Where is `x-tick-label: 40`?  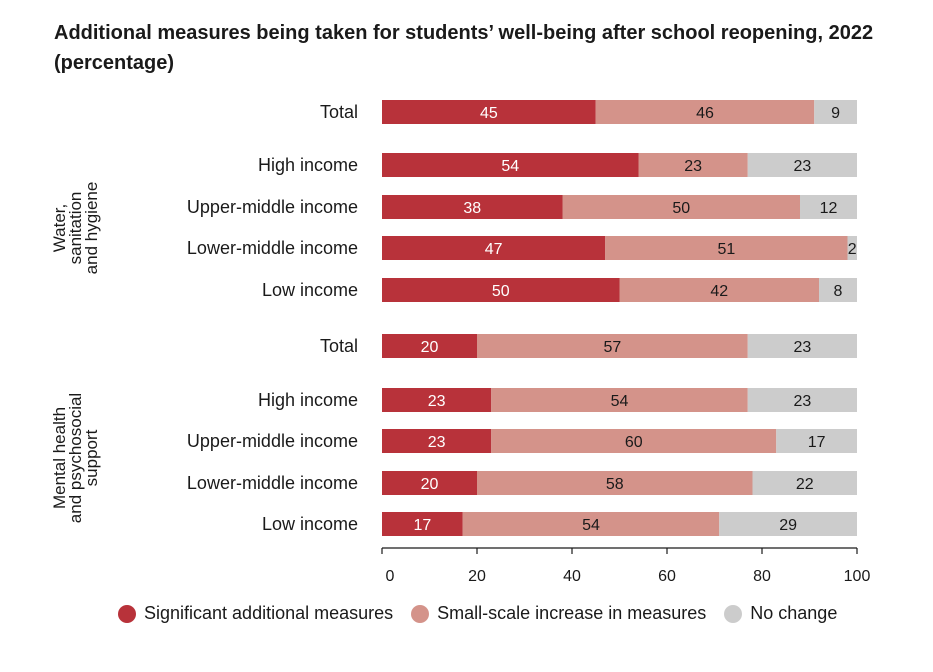 x-tick-label: 40 is located at coordinates (572, 576).